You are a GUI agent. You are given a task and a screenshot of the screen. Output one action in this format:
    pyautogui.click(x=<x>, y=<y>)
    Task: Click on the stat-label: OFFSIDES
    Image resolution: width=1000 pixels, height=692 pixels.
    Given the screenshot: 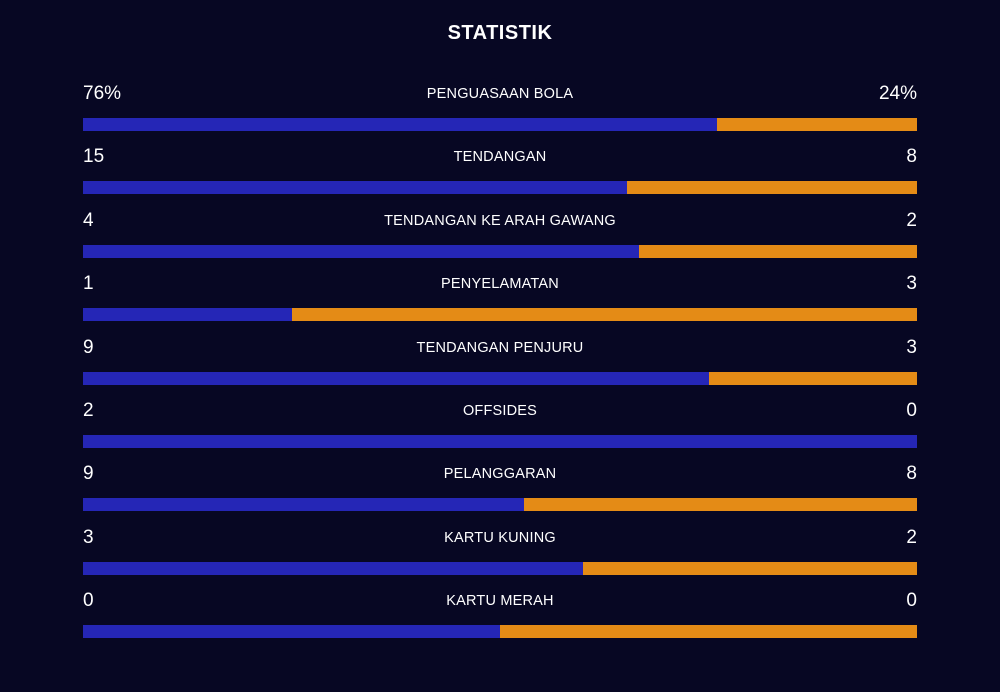 What is the action you would take?
    pyautogui.click(x=500, y=410)
    